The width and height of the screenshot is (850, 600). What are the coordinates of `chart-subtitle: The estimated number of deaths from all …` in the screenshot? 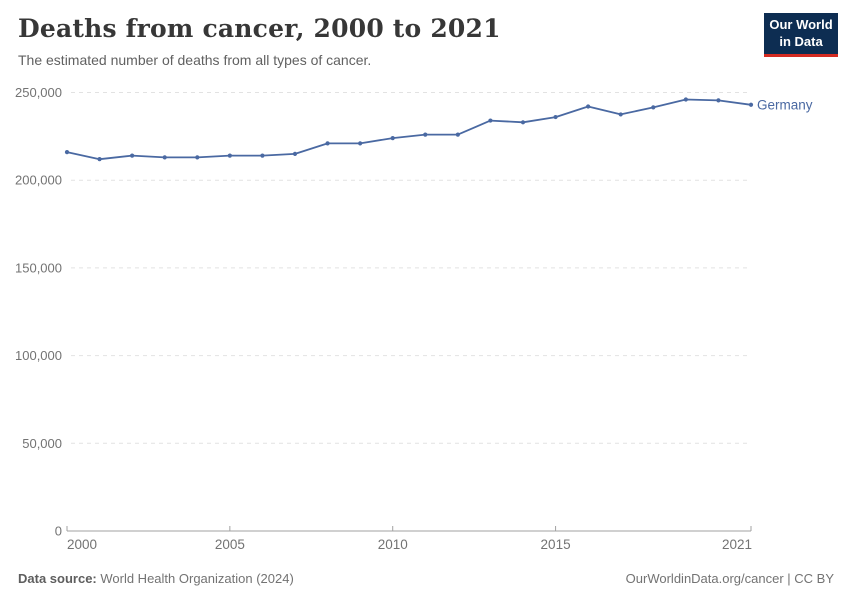 It's located at (195, 60).